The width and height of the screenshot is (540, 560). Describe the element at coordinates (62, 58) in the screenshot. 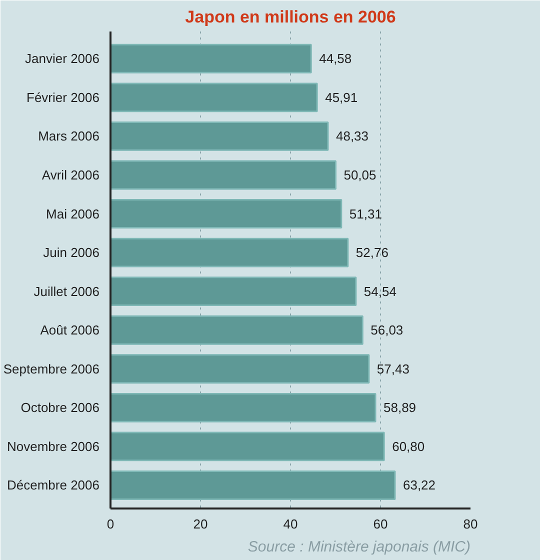

I see `y-tick-label: Janvier 2006` at that location.